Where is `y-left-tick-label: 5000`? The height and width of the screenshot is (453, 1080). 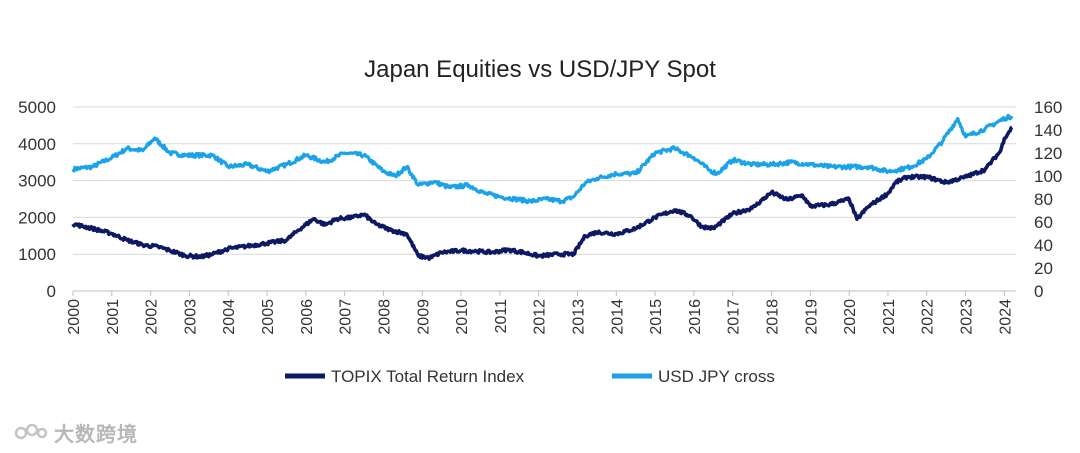 y-left-tick-label: 5000 is located at coordinates (37, 107).